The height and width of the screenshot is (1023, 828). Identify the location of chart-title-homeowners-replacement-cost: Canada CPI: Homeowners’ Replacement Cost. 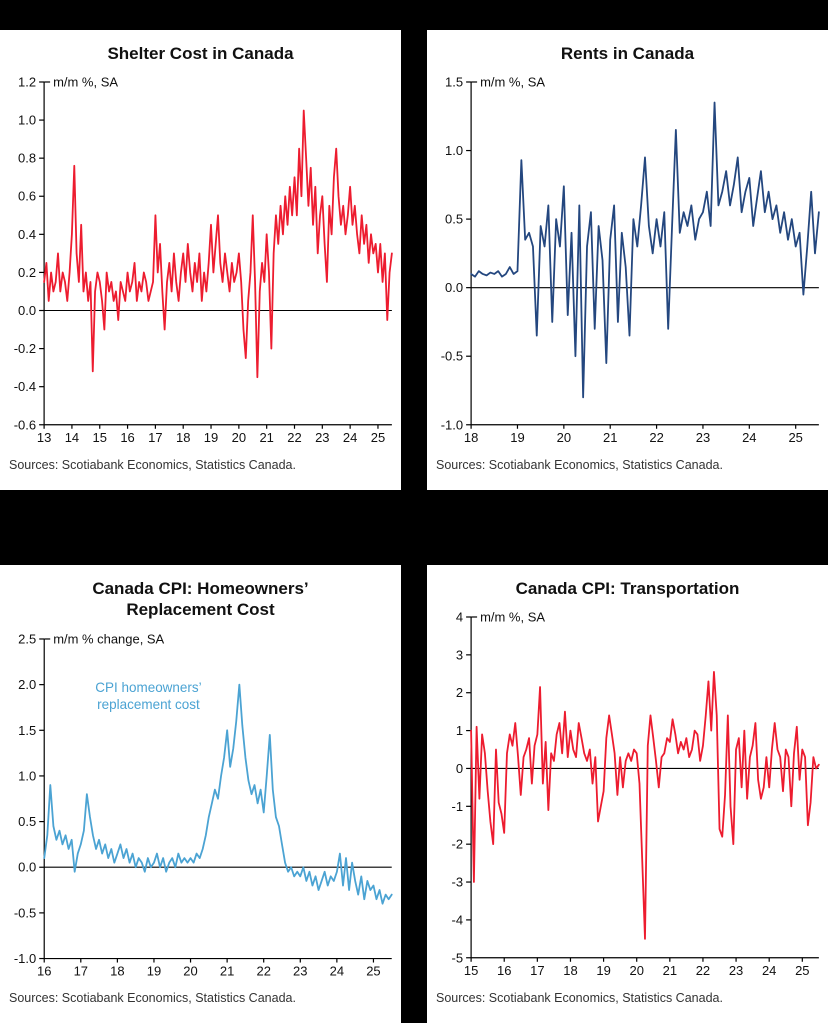
(200, 599).